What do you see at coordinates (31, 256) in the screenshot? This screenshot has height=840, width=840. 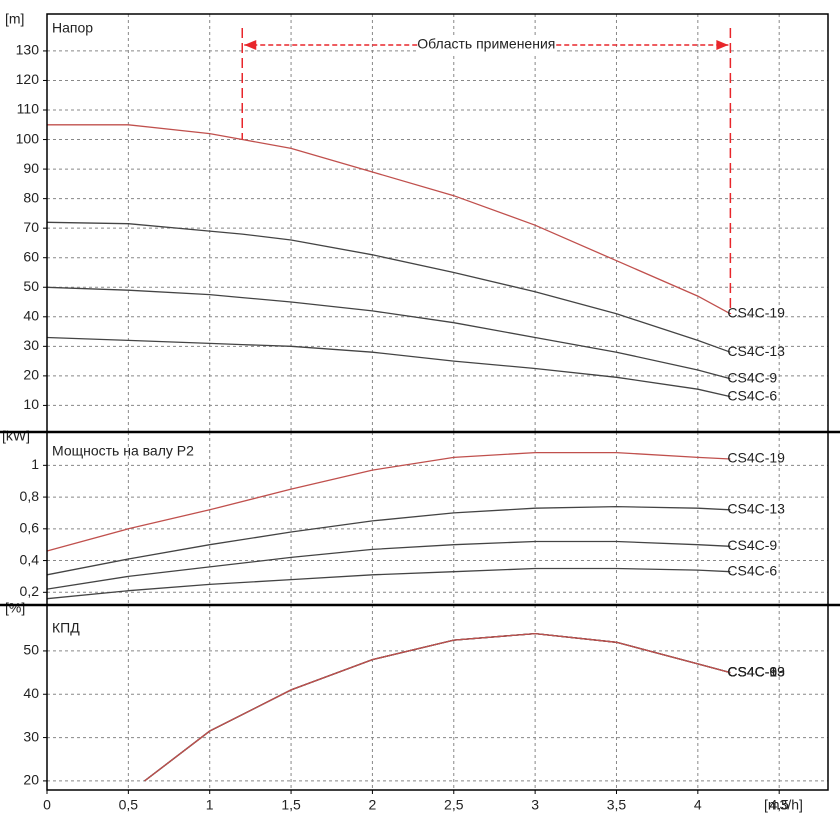 I see `y-tick-label: 60` at bounding box center [31, 256].